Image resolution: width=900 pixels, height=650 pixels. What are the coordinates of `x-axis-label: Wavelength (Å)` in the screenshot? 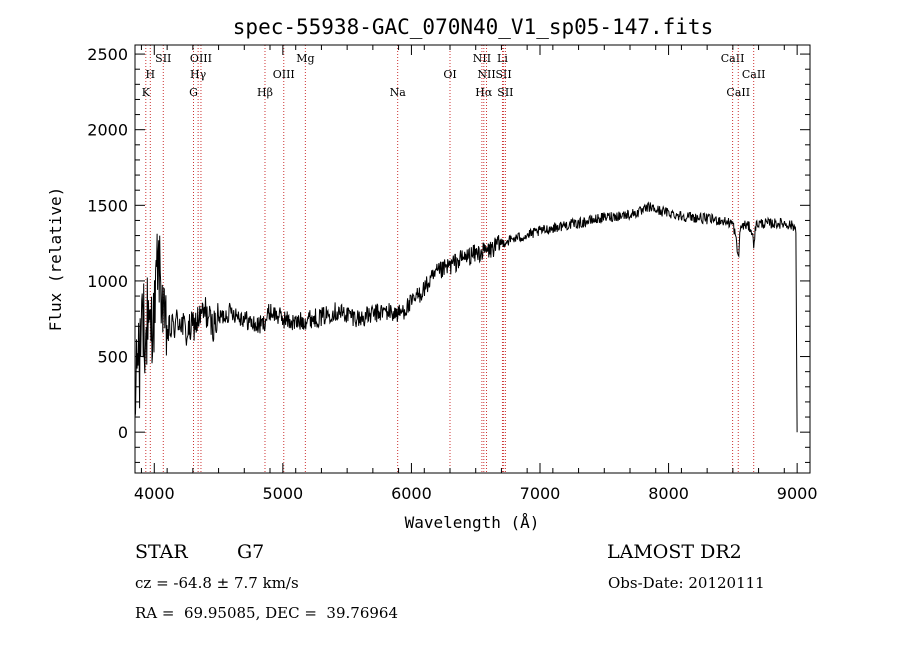 It's located at (472, 522).